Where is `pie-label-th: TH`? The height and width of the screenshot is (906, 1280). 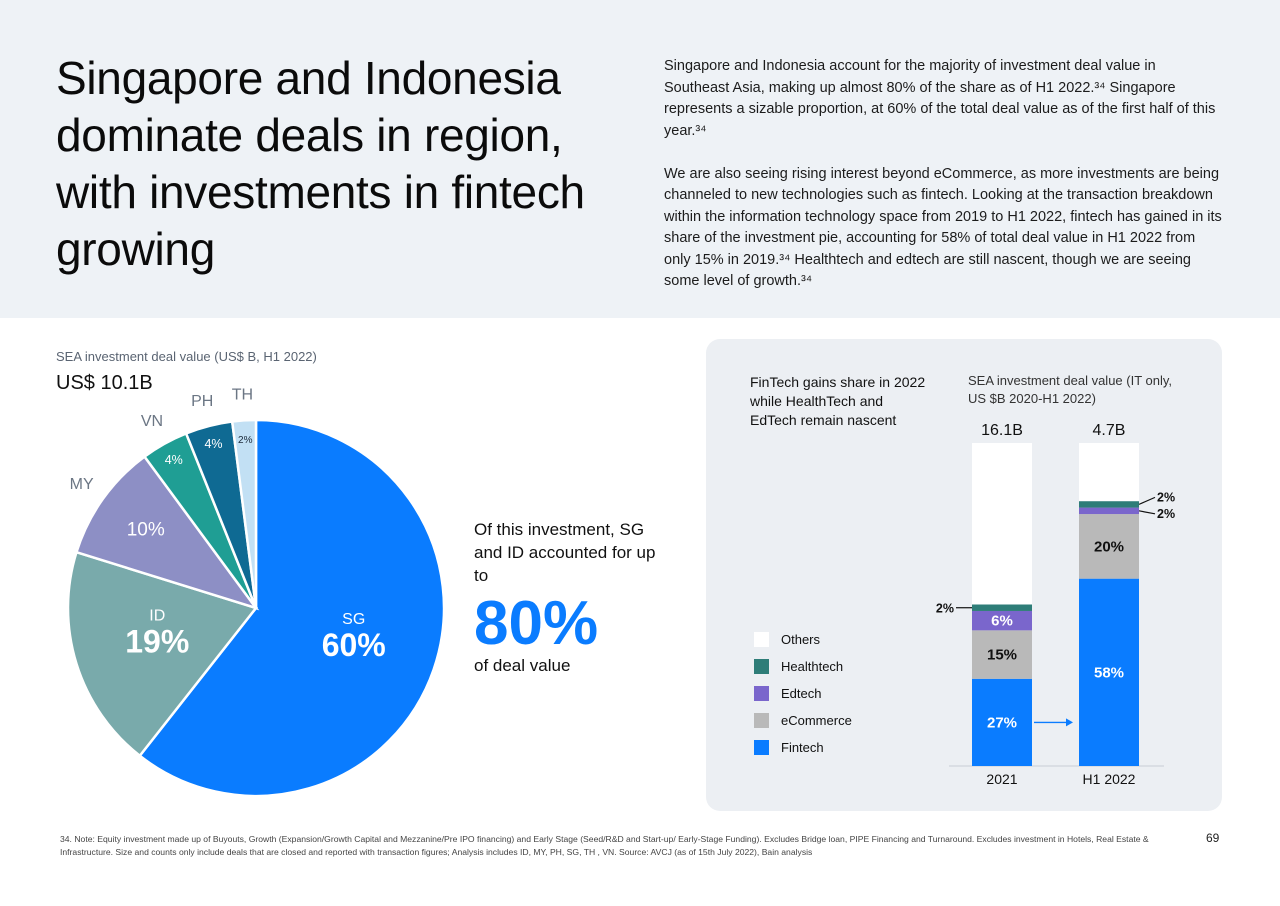
pie-label-th: TH is located at coordinates (242, 394).